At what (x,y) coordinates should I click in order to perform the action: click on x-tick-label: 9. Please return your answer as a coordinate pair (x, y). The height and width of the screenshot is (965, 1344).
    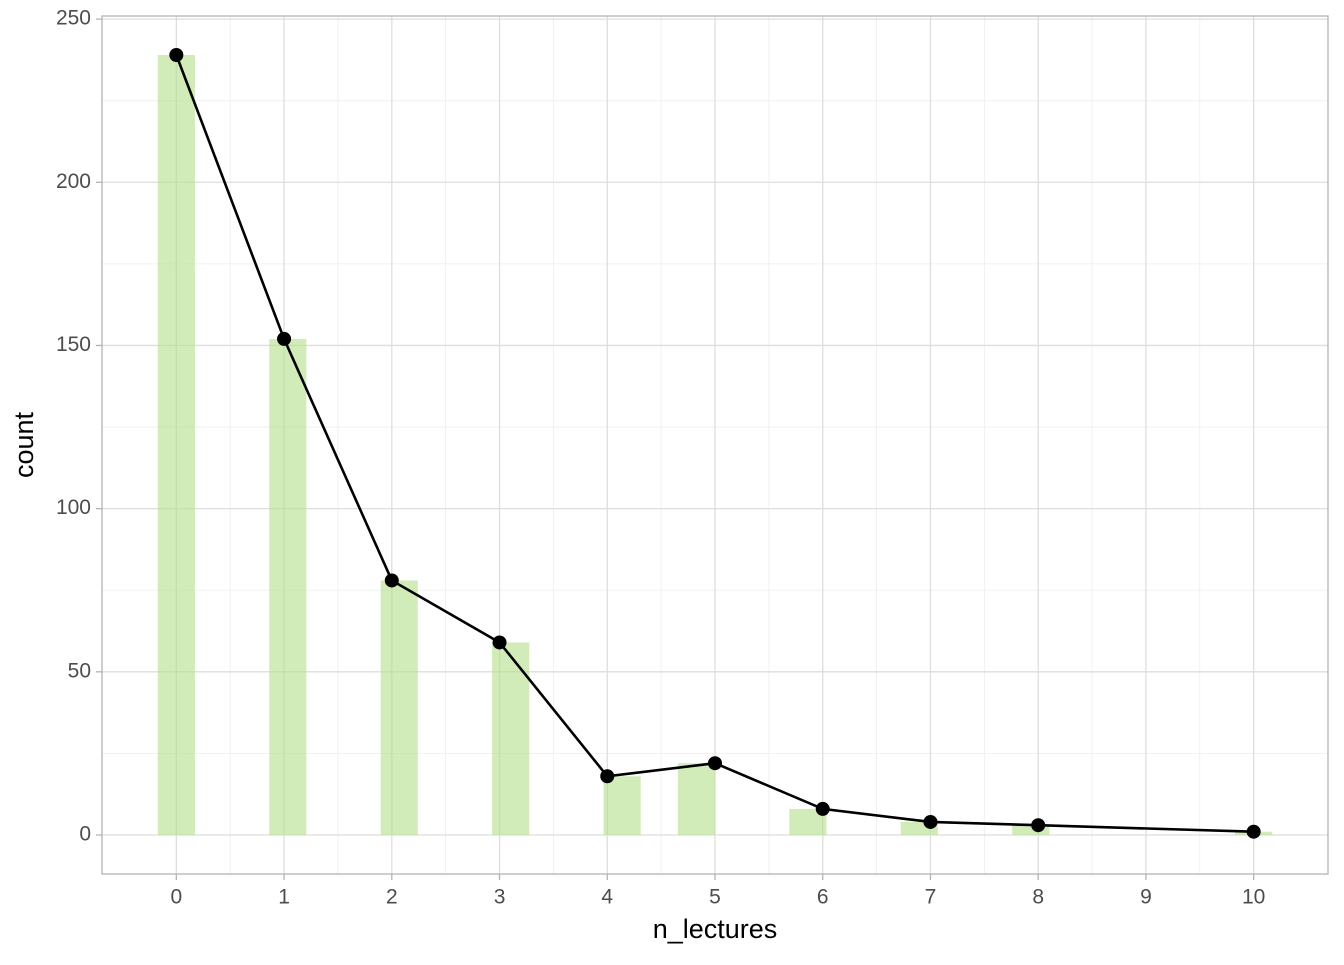
    Looking at the image, I should click on (1146, 897).